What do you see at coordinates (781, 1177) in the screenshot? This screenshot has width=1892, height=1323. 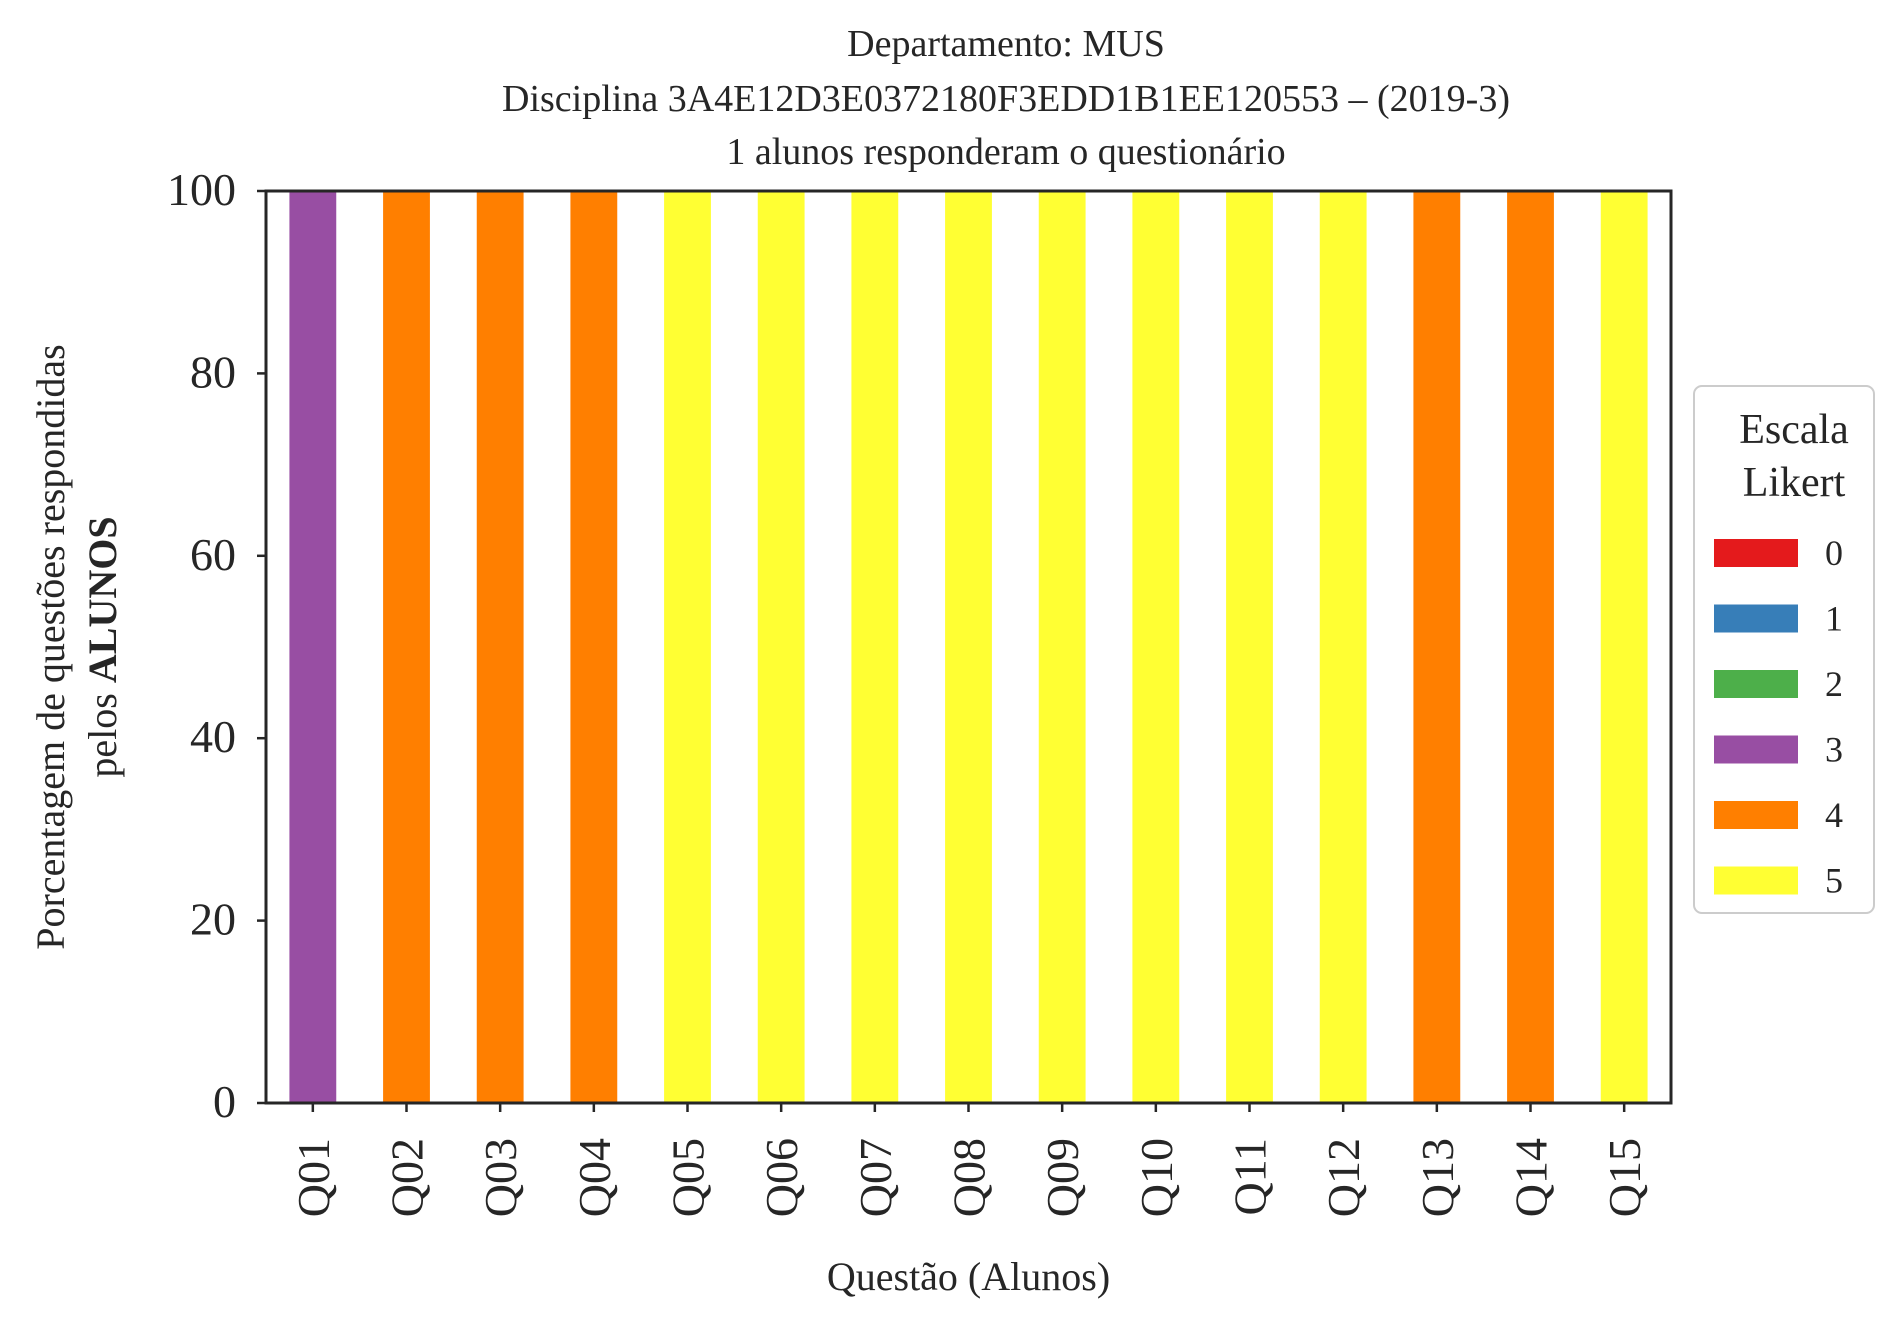 I see `x-tick-label-Q06: Q06` at bounding box center [781, 1177].